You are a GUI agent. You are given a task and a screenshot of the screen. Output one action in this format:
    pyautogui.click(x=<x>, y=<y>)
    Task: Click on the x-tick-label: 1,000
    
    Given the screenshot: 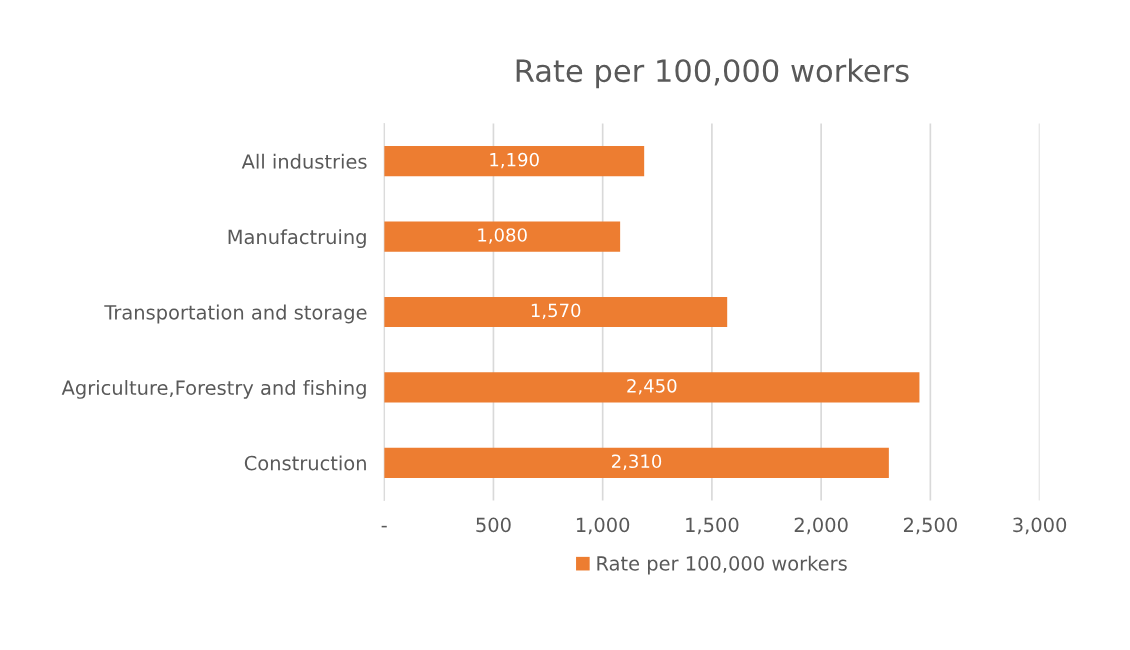 What is the action you would take?
    pyautogui.click(x=603, y=526)
    